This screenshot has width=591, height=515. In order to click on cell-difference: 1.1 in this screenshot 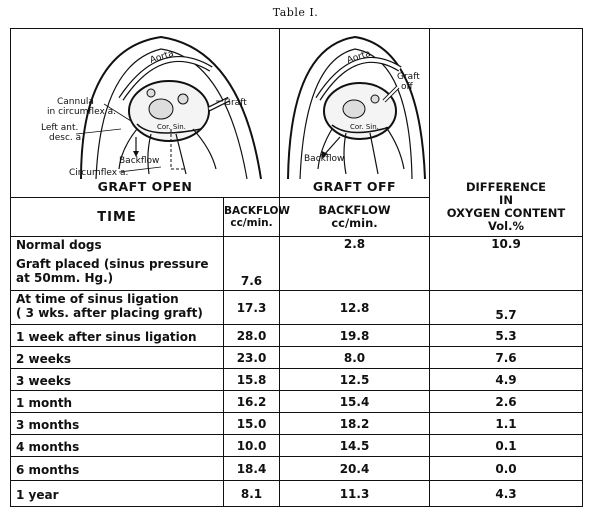, I will do `click(506, 423)`.